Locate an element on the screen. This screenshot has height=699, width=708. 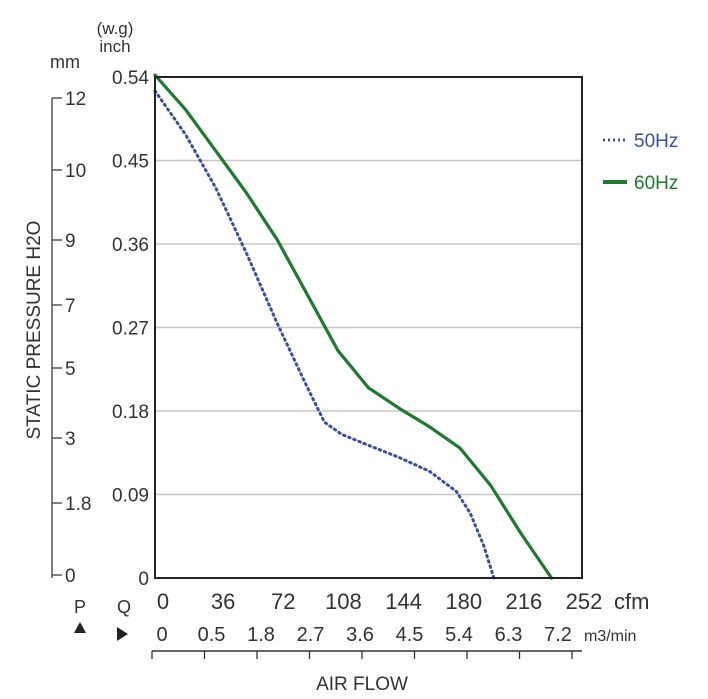
mm-tick-label: 1.8 is located at coordinates (78, 504).